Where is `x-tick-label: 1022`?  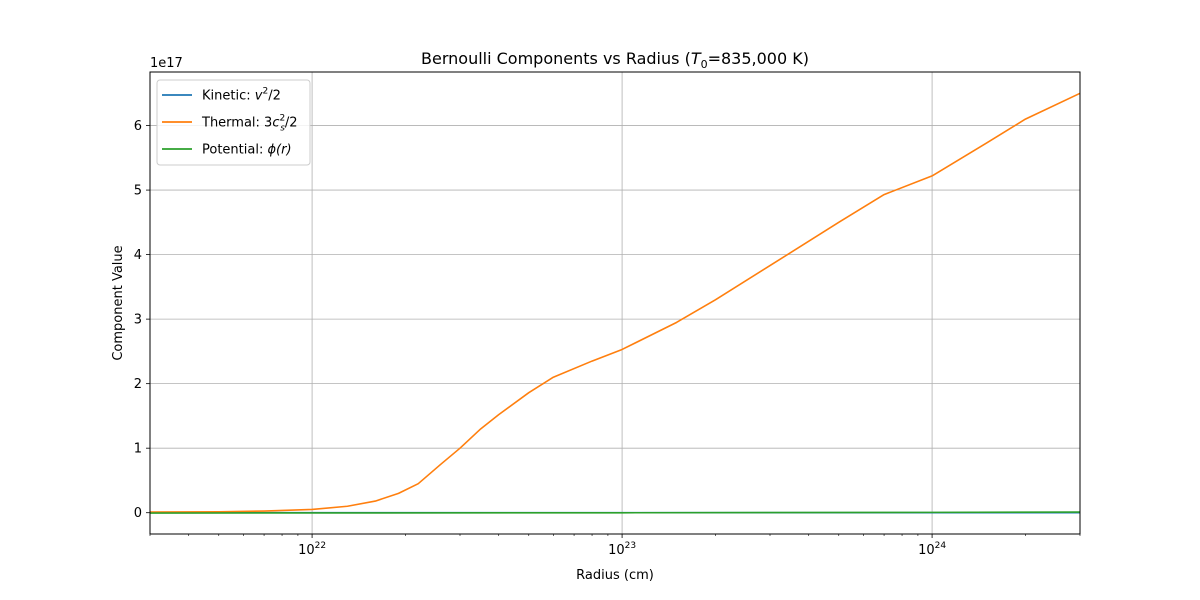 x-tick-label: 1022 is located at coordinates (312, 549).